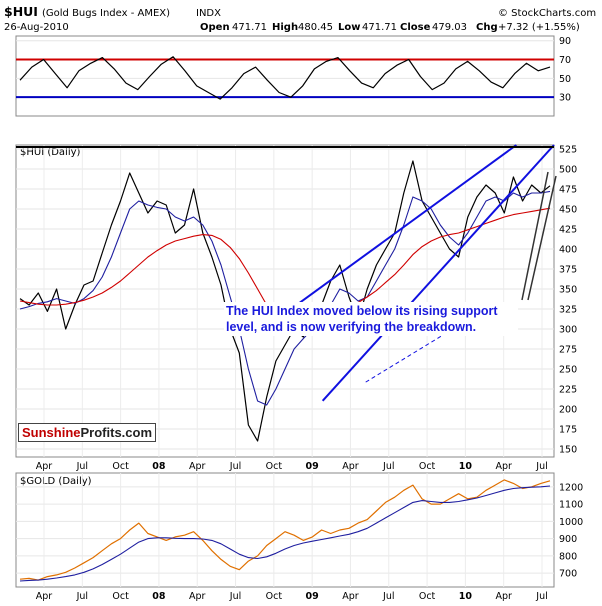 The image size is (602, 606). I want to click on open-label: Open, so click(215, 27).